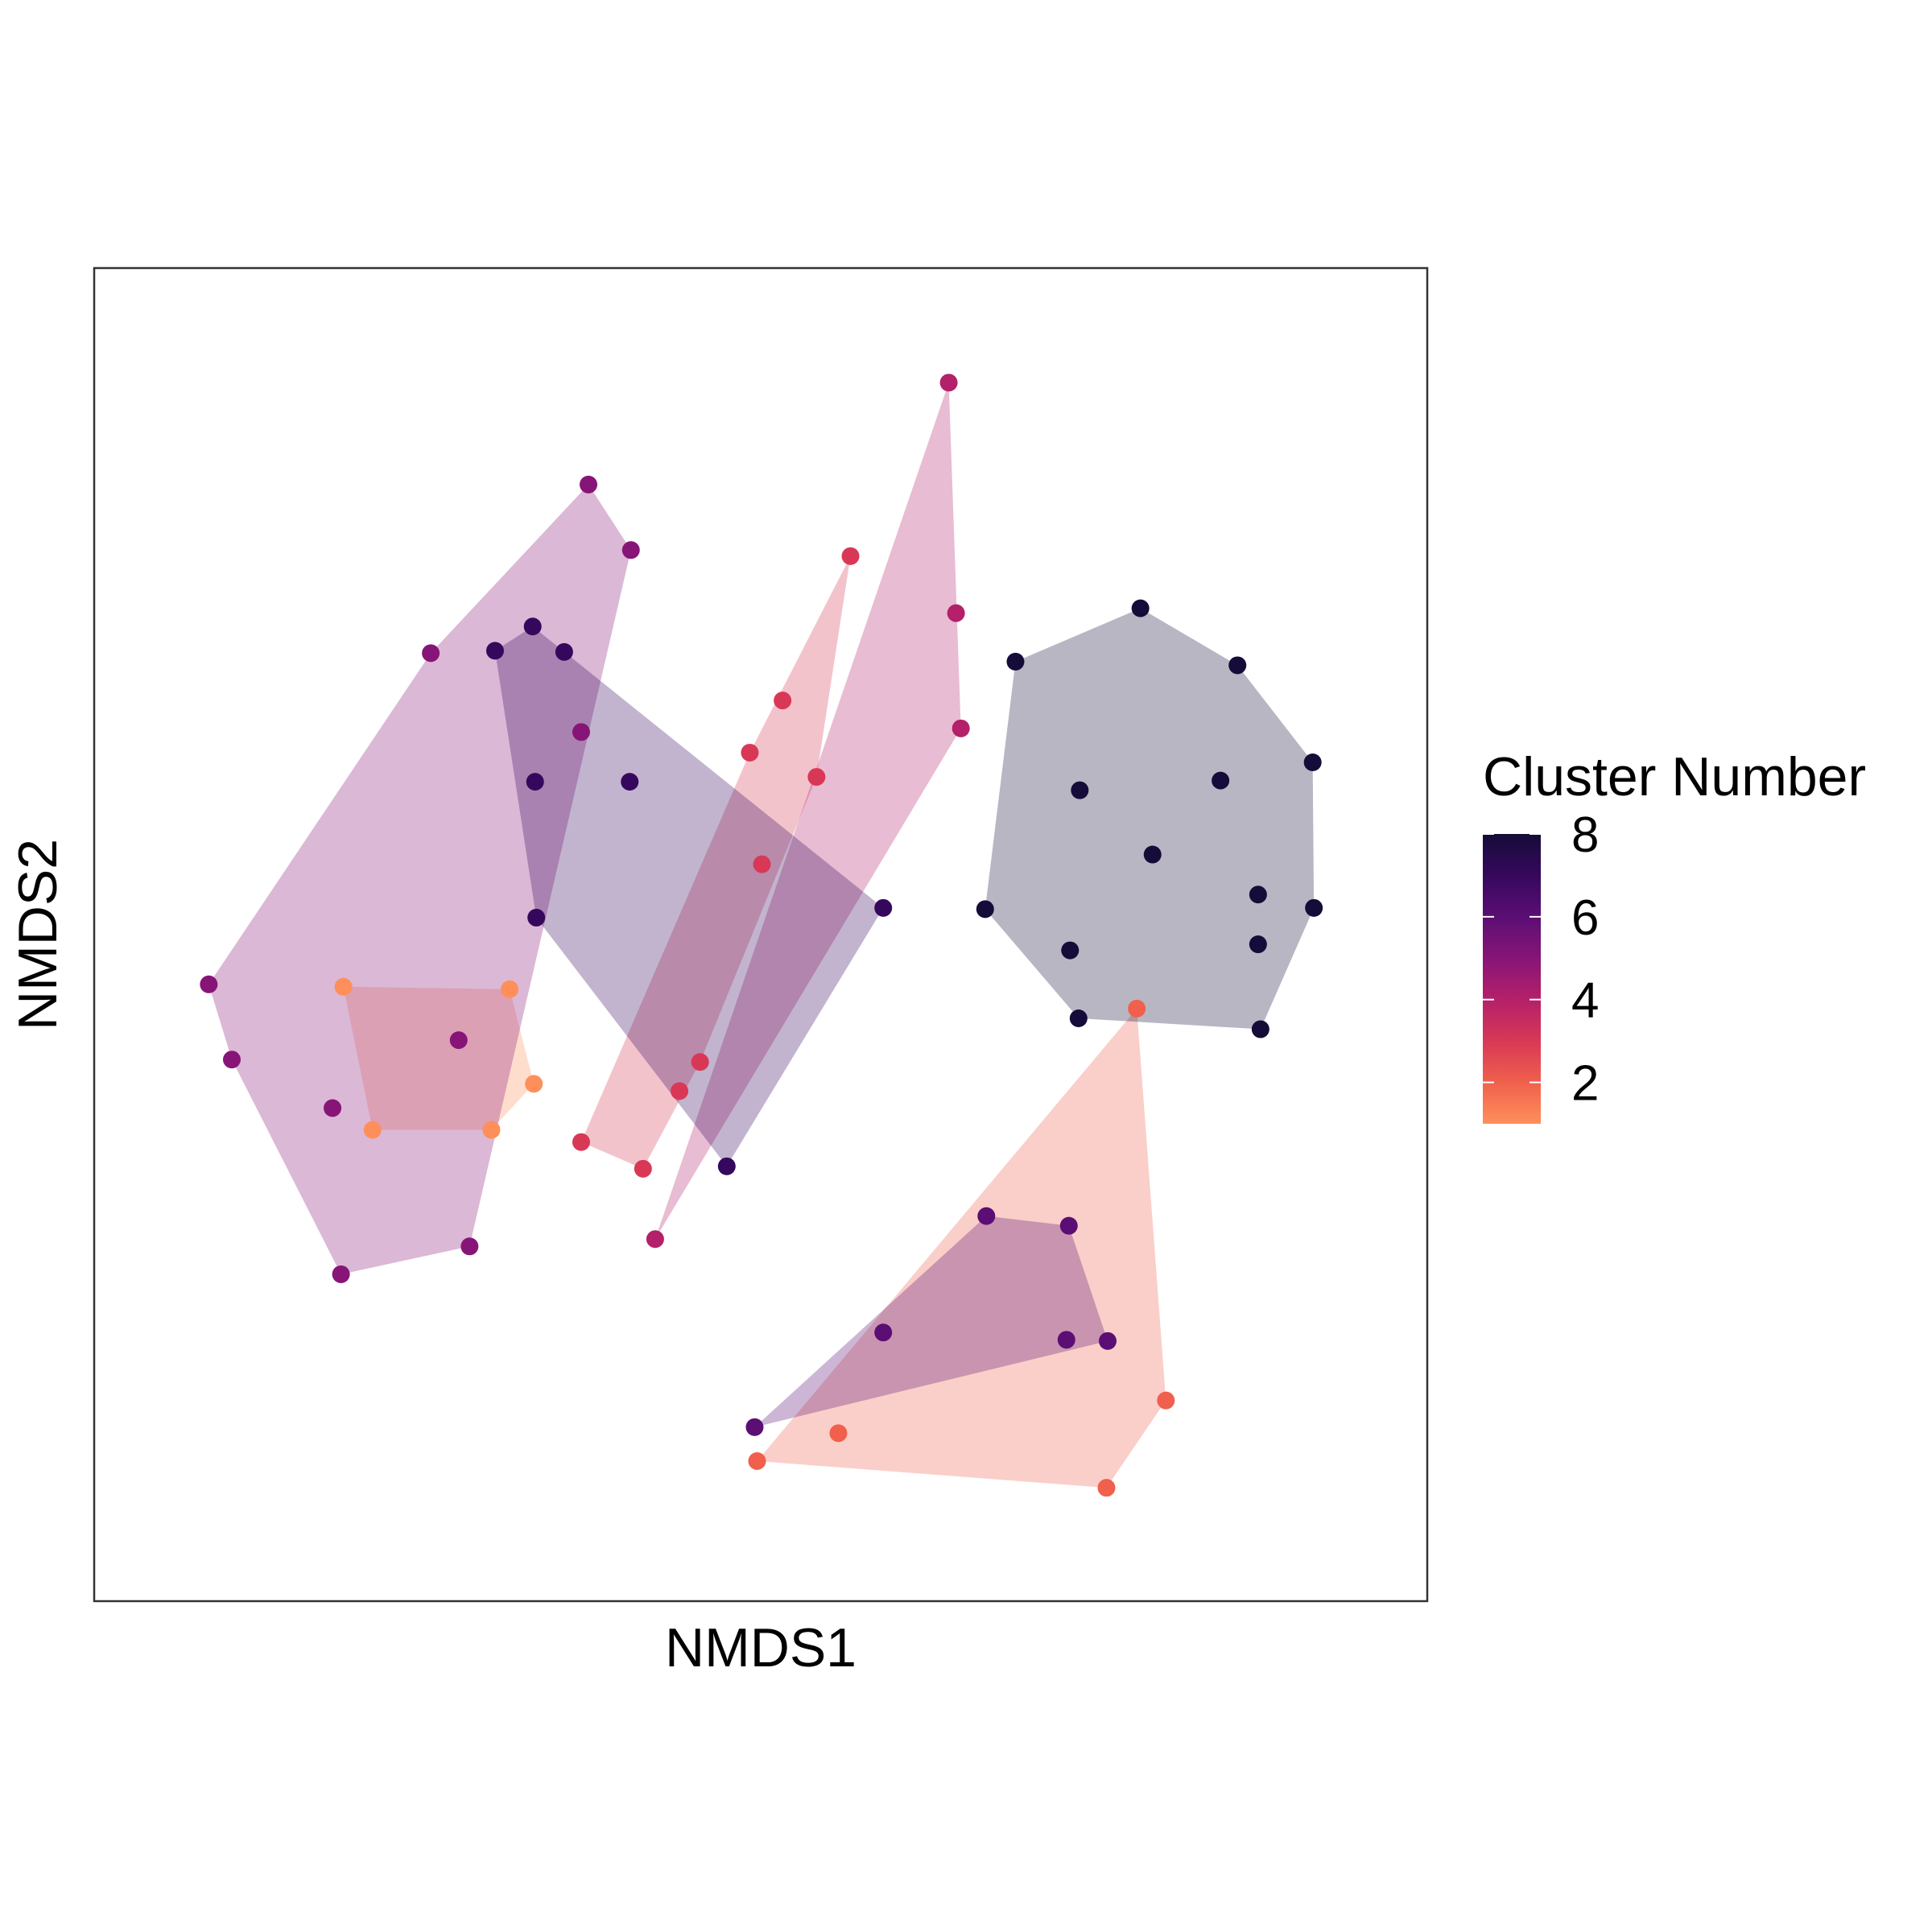 The width and height of the screenshot is (1932, 1932). Describe the element at coordinates (1585, 918) in the screenshot. I see `colorbar-tick-label: 6` at that location.